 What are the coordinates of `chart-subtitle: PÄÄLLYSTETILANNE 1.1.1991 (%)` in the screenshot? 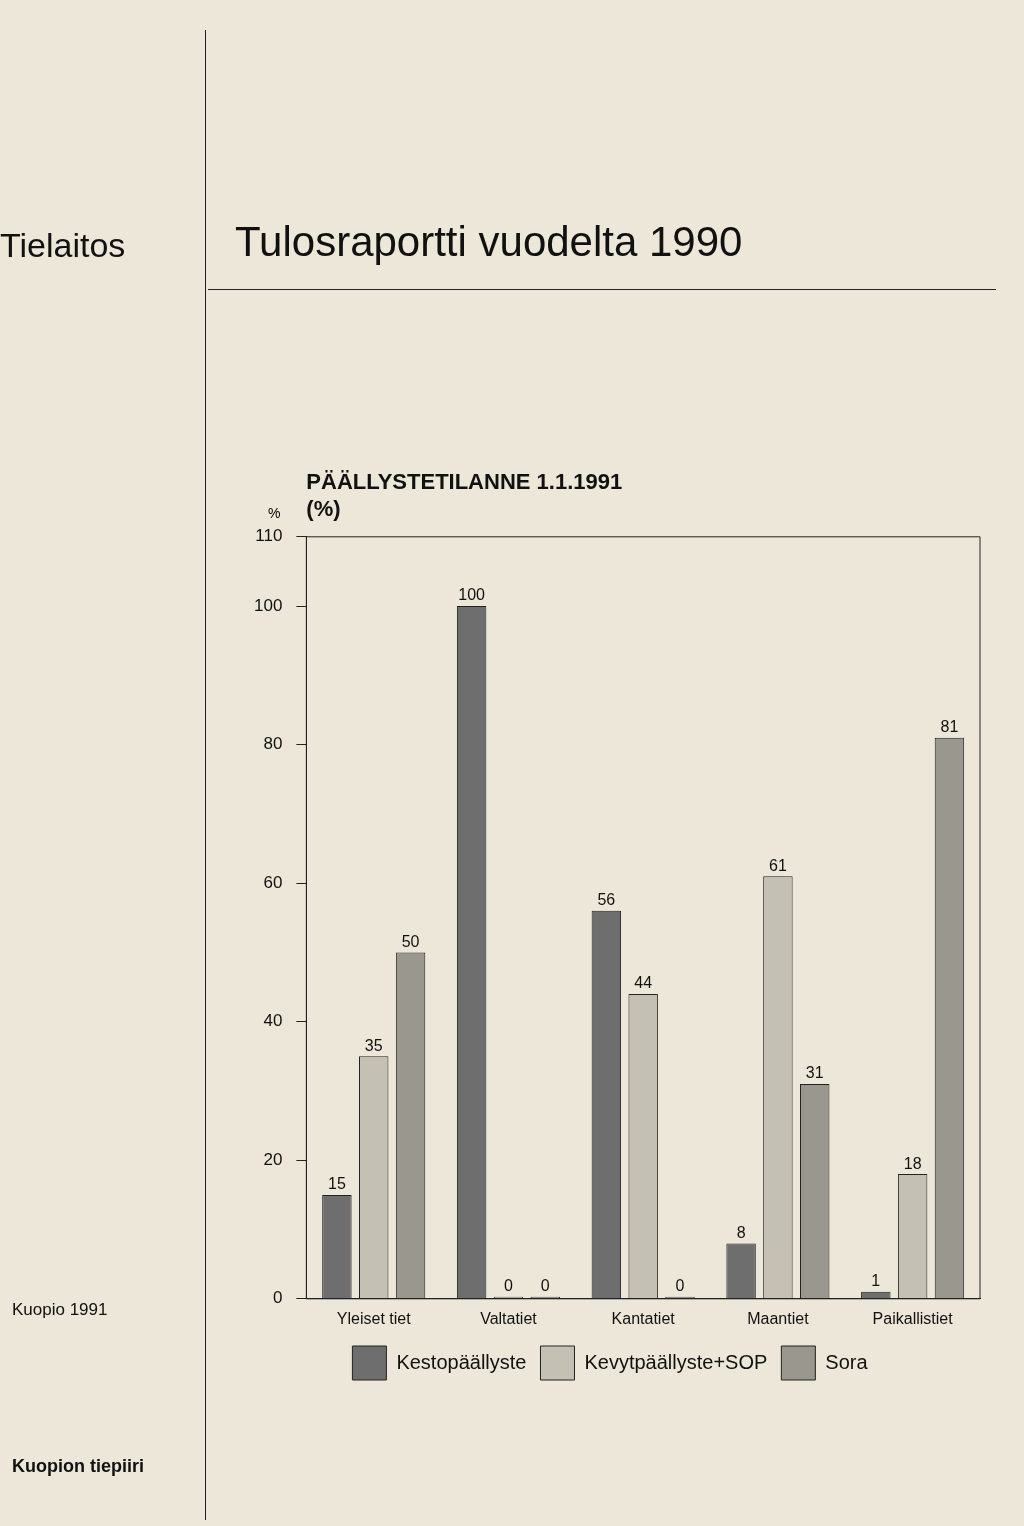 It's located at (464, 495).